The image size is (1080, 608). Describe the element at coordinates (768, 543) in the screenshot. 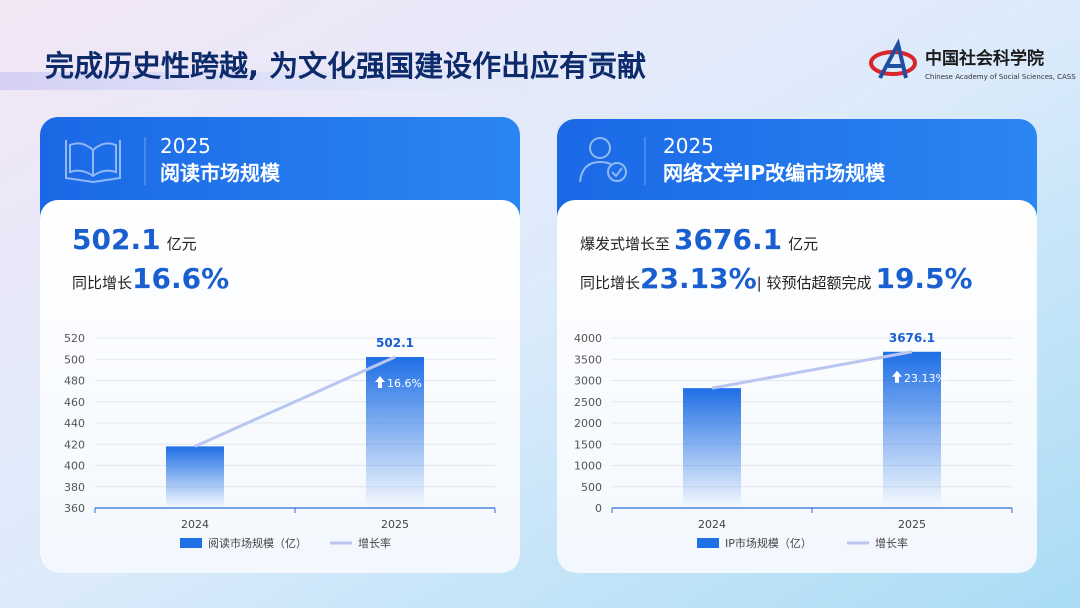

I see `legend-label: IP市场规模（亿）` at that location.